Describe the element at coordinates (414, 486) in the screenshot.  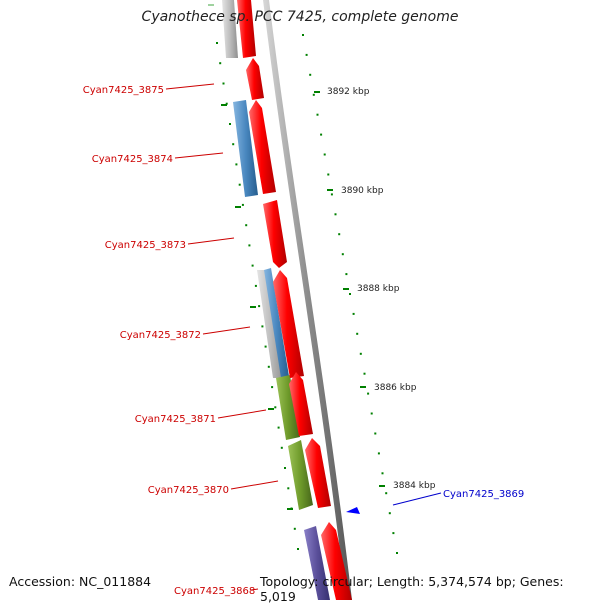
I see `scale-label: 3884 kbp` at that location.